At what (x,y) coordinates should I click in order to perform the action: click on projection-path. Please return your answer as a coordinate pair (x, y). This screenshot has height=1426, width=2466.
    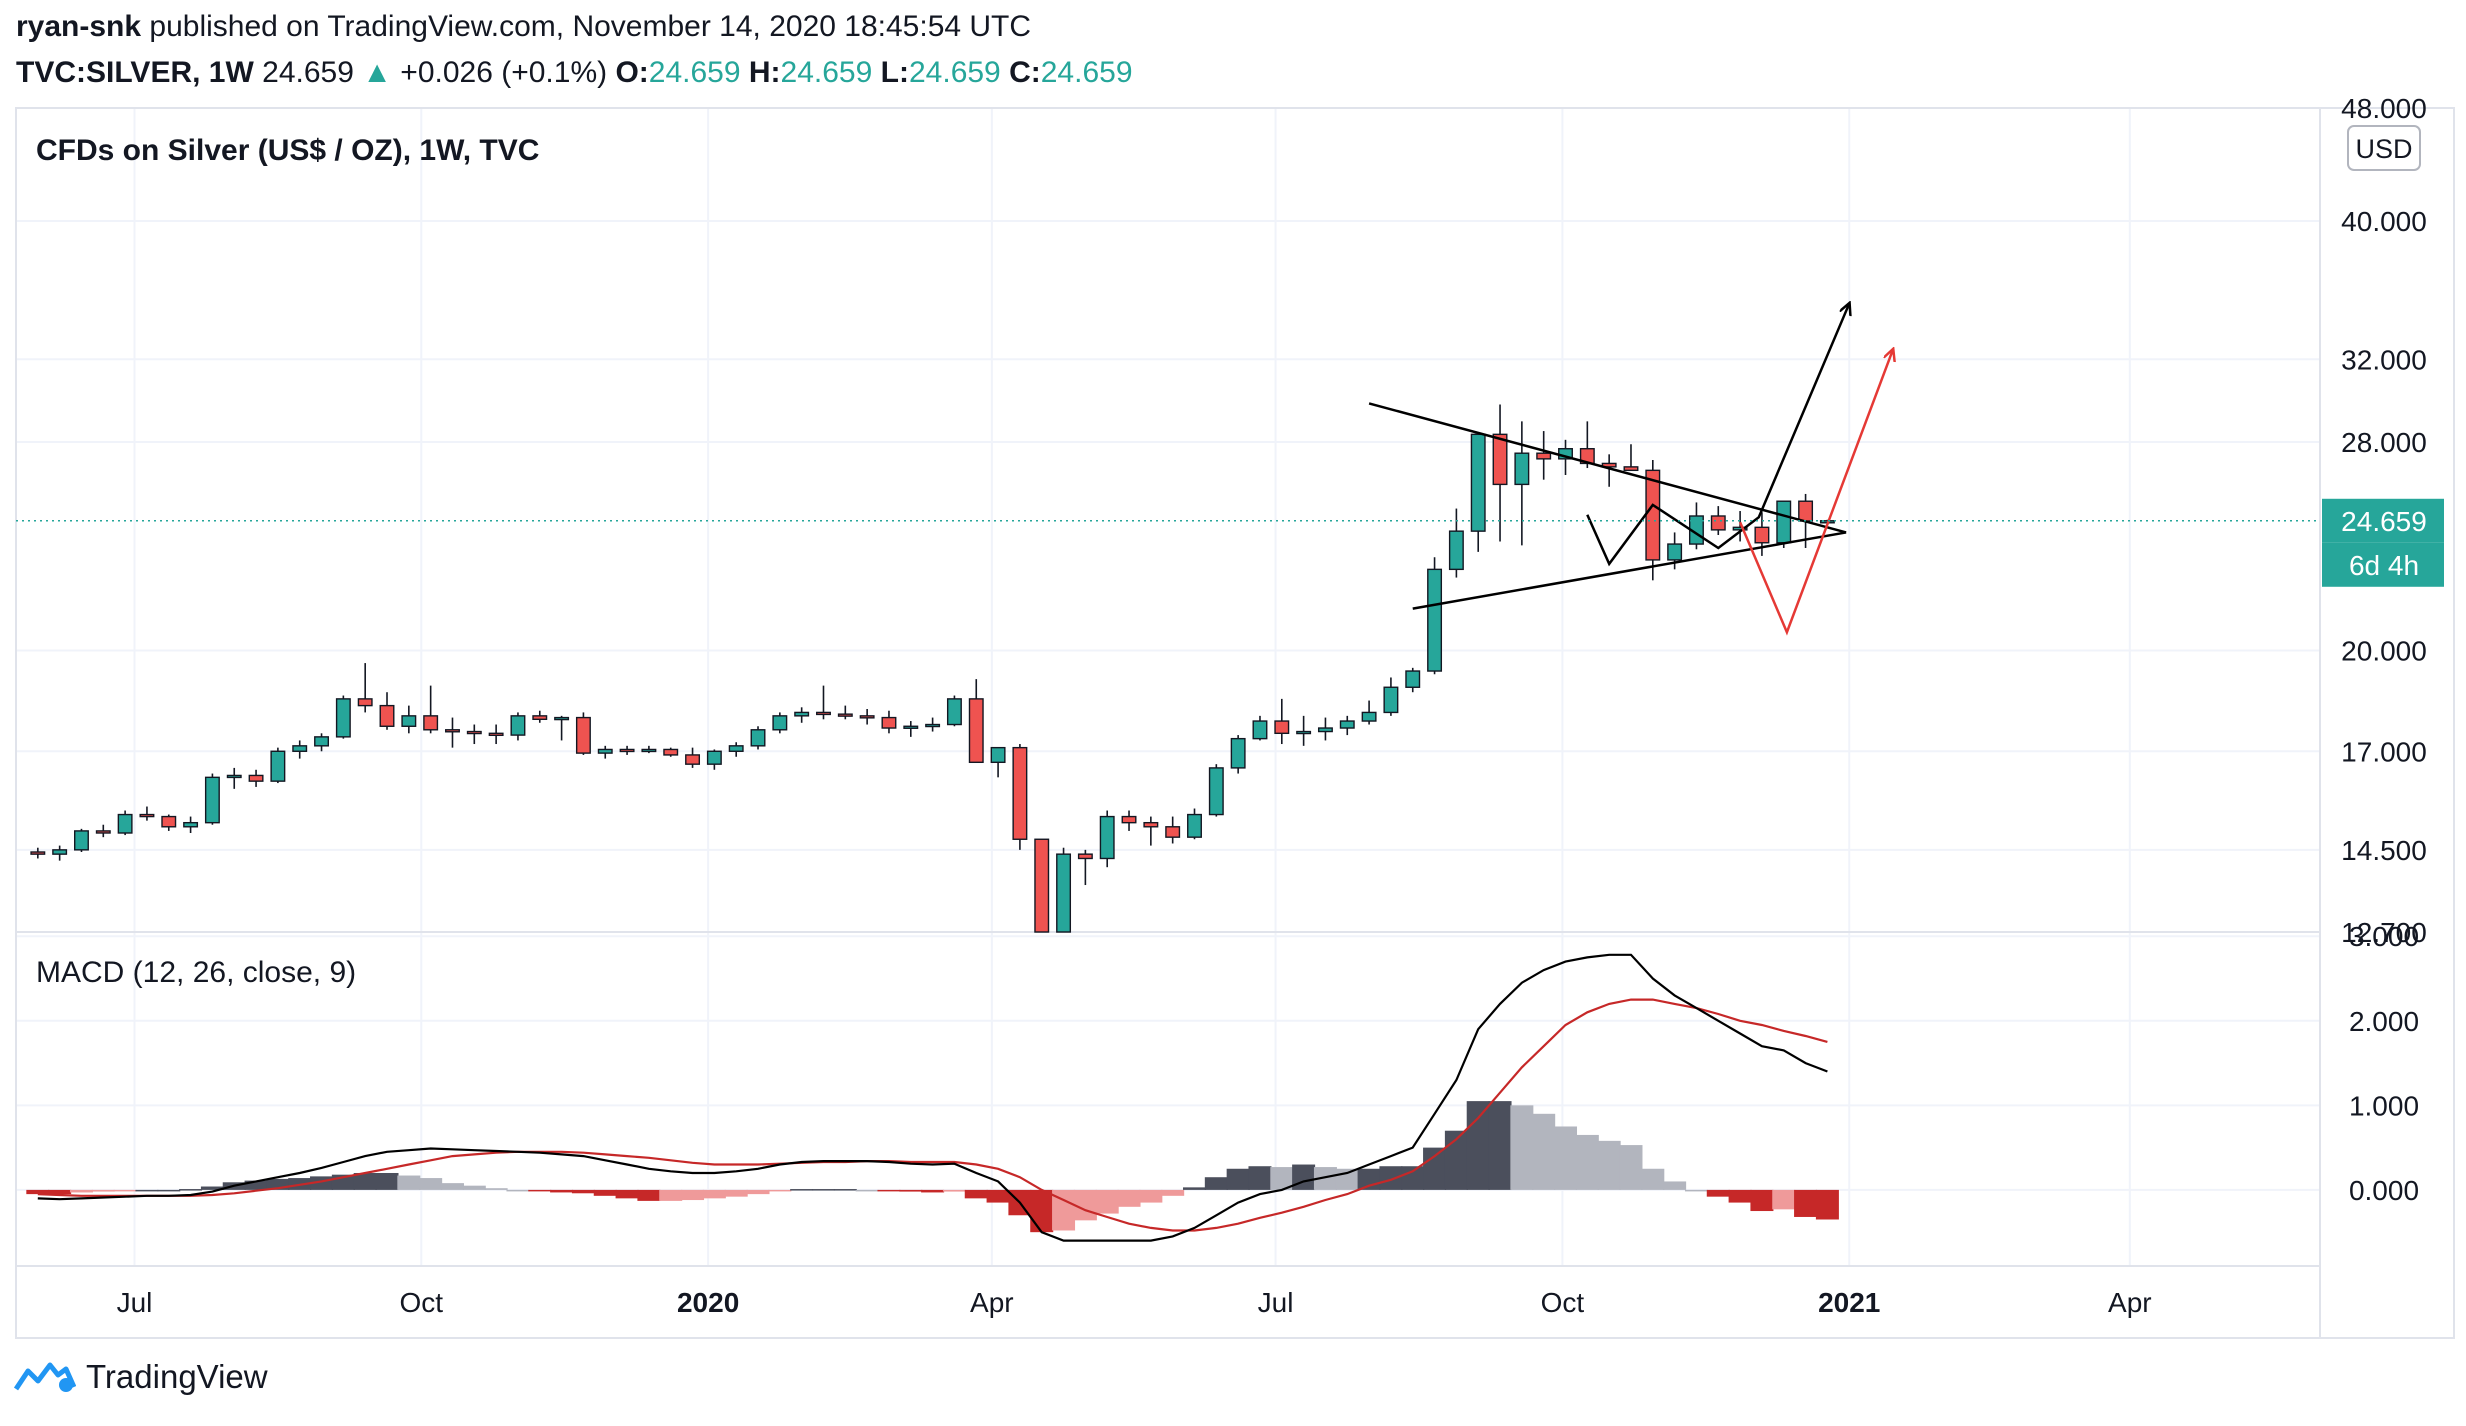
    Looking at the image, I should click on (1815, 493).